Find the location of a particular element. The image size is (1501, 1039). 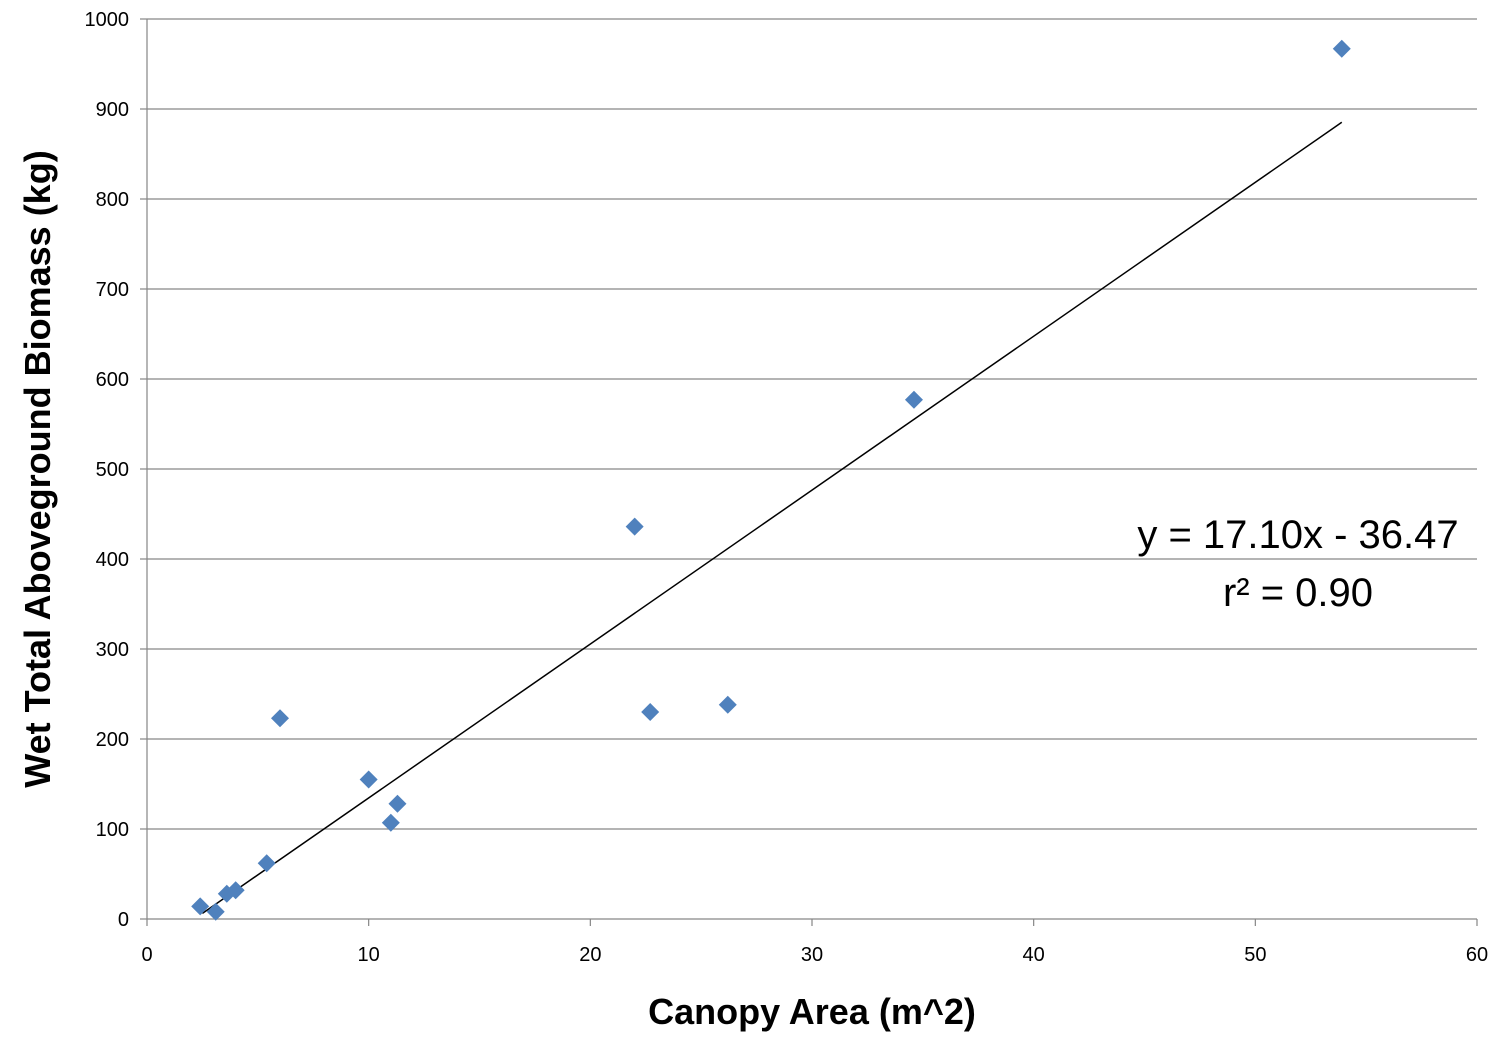

x-tick-label-30: 30 is located at coordinates (812, 955).